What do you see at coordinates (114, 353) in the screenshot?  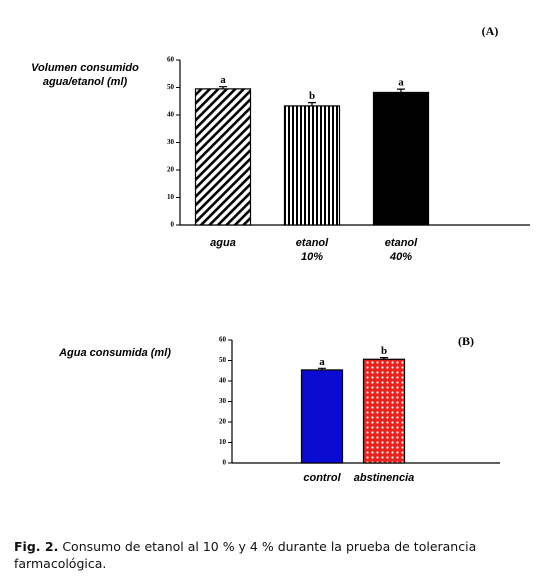 I see `y-axis-label: Agua consumida (ml)` at bounding box center [114, 353].